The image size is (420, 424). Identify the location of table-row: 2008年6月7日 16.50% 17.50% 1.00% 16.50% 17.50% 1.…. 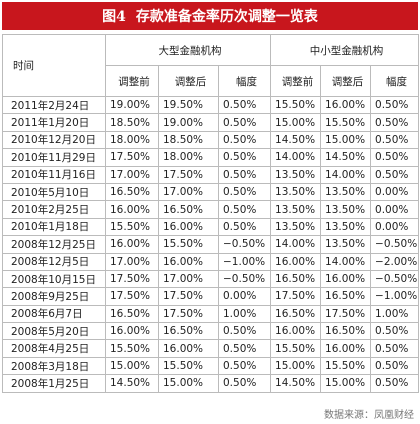
(211, 314).